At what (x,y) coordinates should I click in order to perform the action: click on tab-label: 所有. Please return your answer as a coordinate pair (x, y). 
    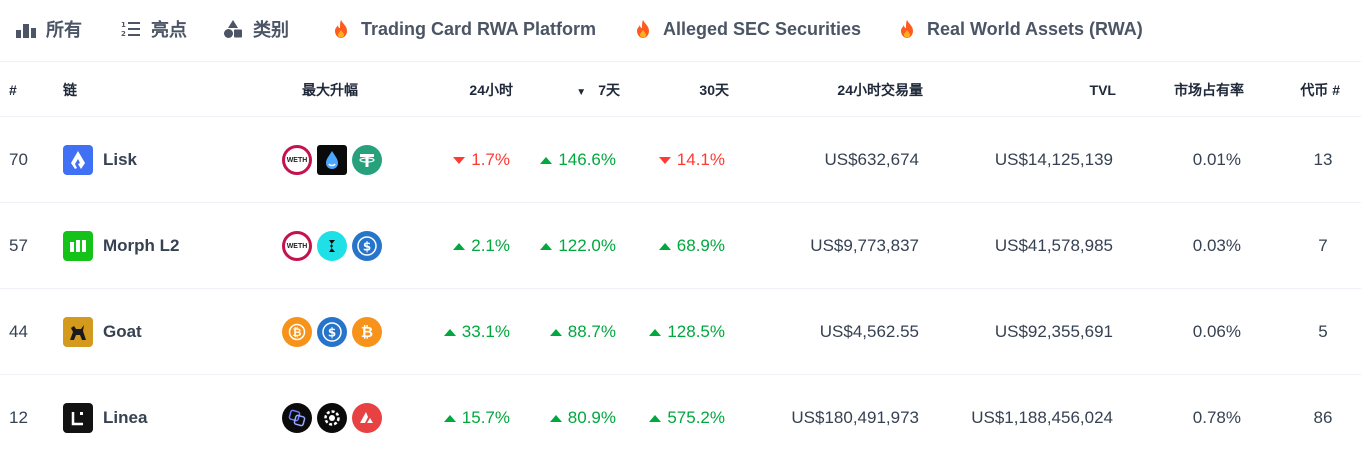
    Looking at the image, I should click on (64, 30).